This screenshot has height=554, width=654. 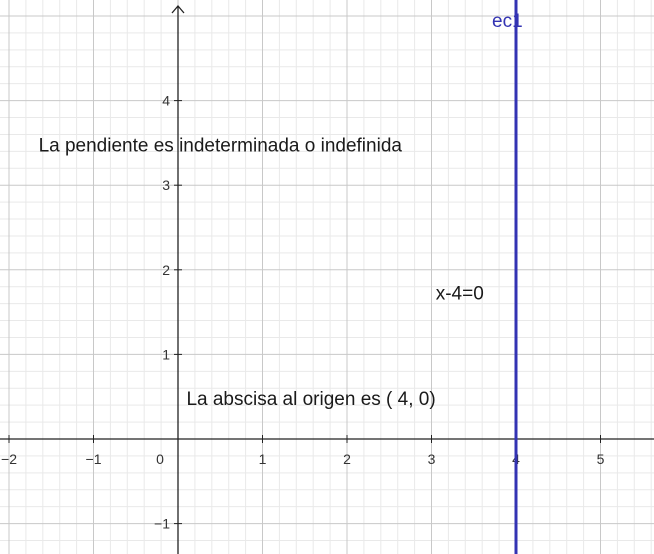 I want to click on y-tick-label: 1, so click(x=166, y=354).